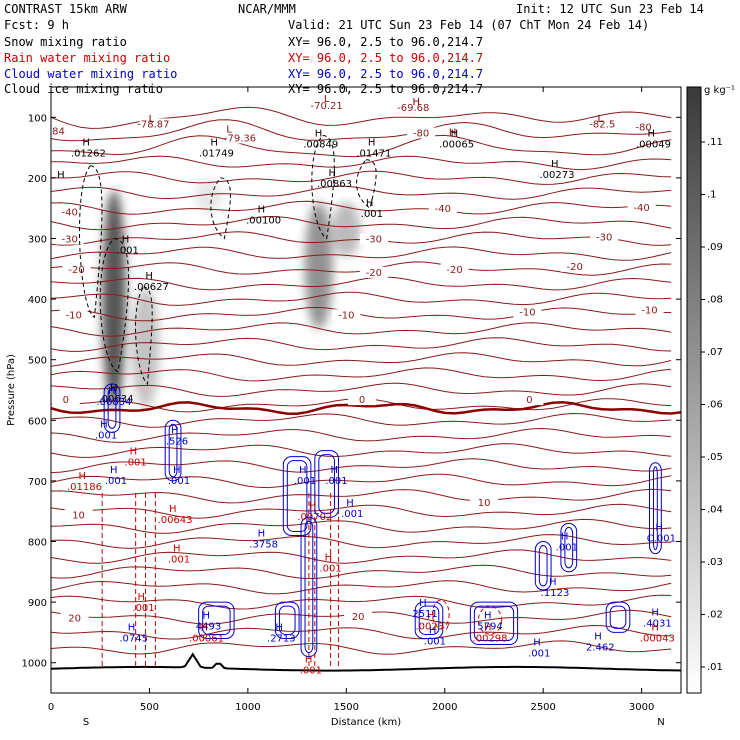 The width and height of the screenshot is (740, 740). Describe the element at coordinates (413, 108) in the screenshot. I see `temperature-label: -69.68` at that location.